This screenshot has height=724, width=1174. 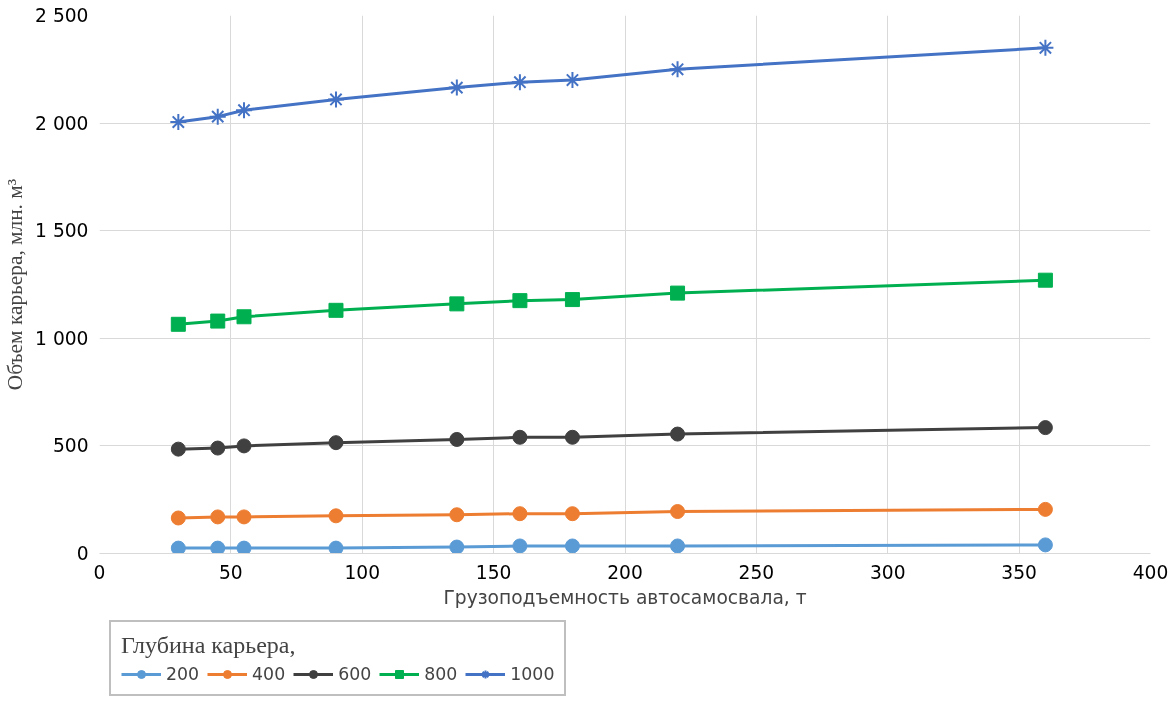 I want to click on y-tick-label: 500, so click(x=70, y=446).